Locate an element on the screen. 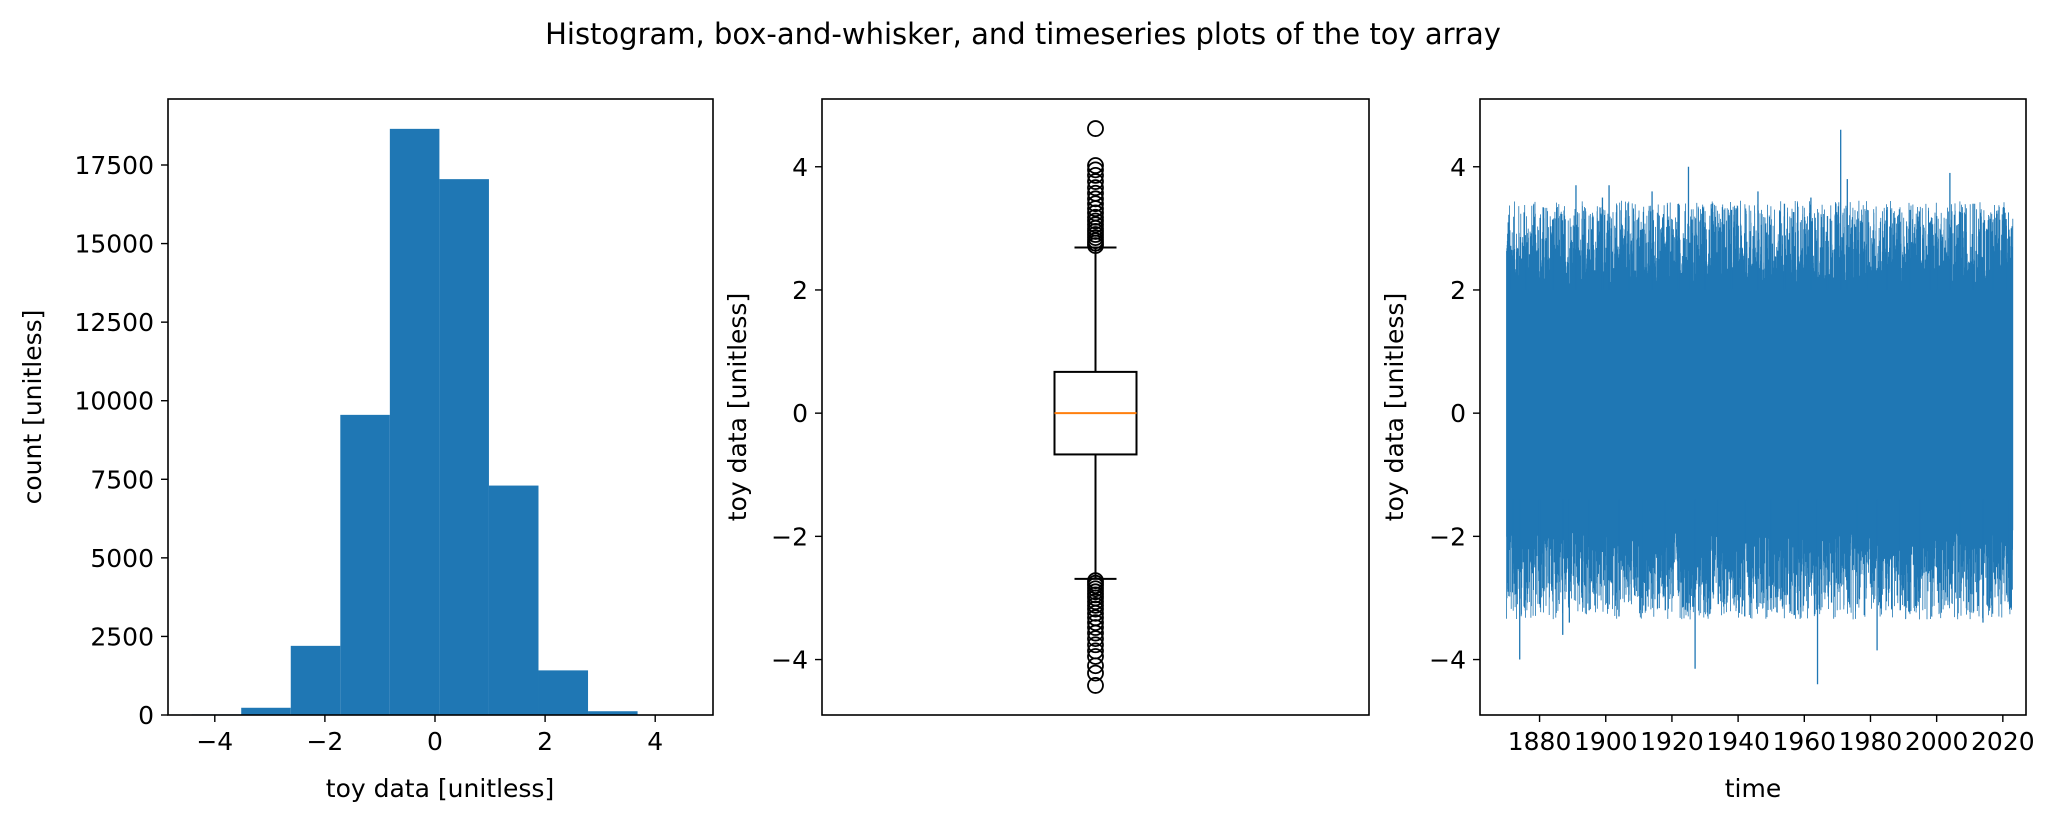 The width and height of the screenshot is (2046, 822). timeseries-x-label: time is located at coordinates (1753, 788).